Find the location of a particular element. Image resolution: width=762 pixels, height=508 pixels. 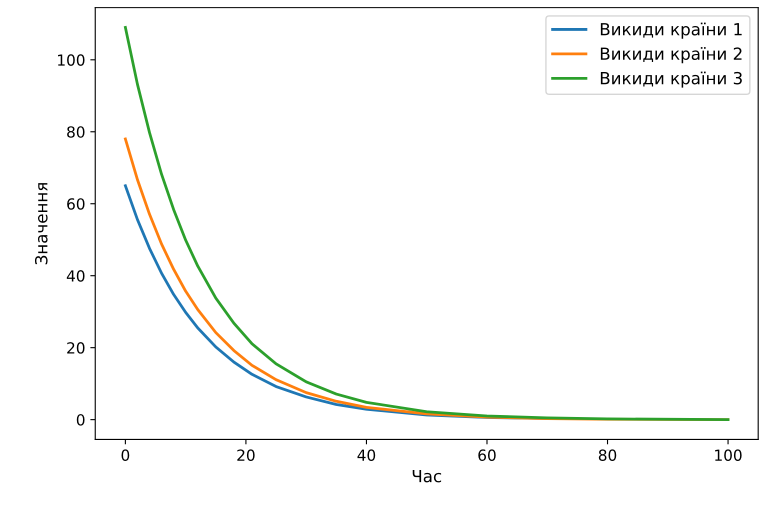

x-axis-title: Час is located at coordinates (427, 476).